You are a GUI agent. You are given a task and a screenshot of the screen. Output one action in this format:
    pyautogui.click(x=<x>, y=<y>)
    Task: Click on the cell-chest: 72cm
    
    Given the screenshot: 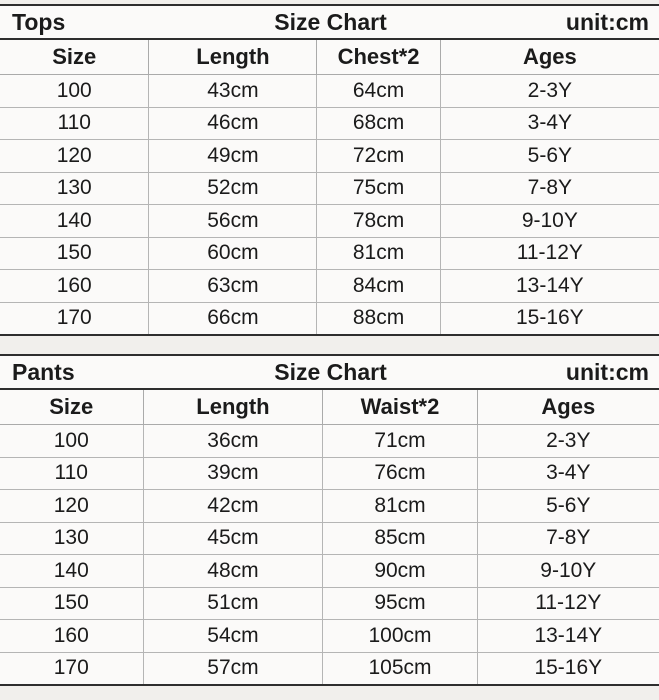 What is the action you would take?
    pyautogui.click(x=378, y=155)
    